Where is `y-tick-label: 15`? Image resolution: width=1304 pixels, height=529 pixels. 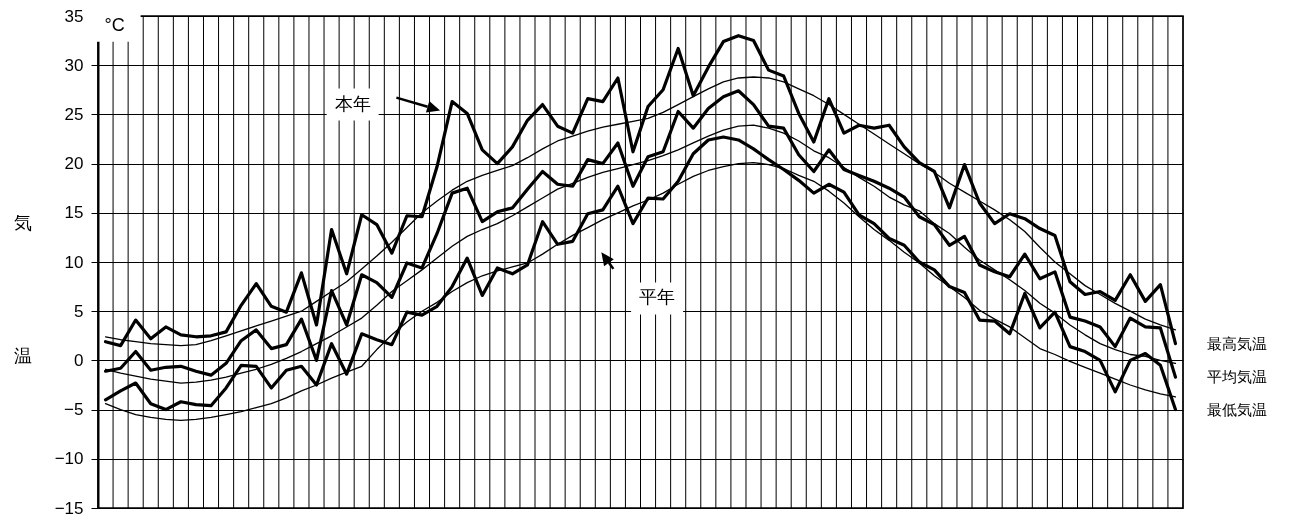
y-tick-label: 15 is located at coordinates (74, 213).